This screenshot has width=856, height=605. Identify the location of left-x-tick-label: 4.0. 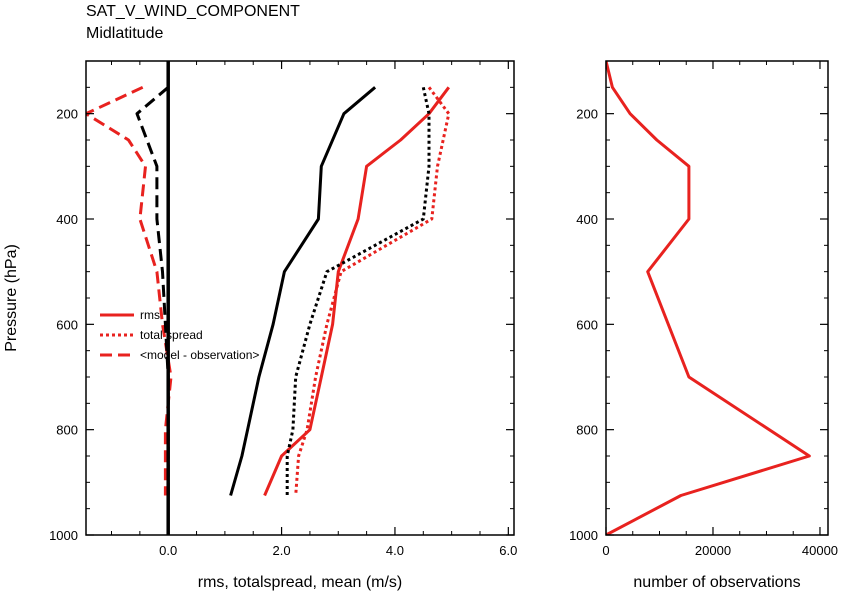
(395, 550).